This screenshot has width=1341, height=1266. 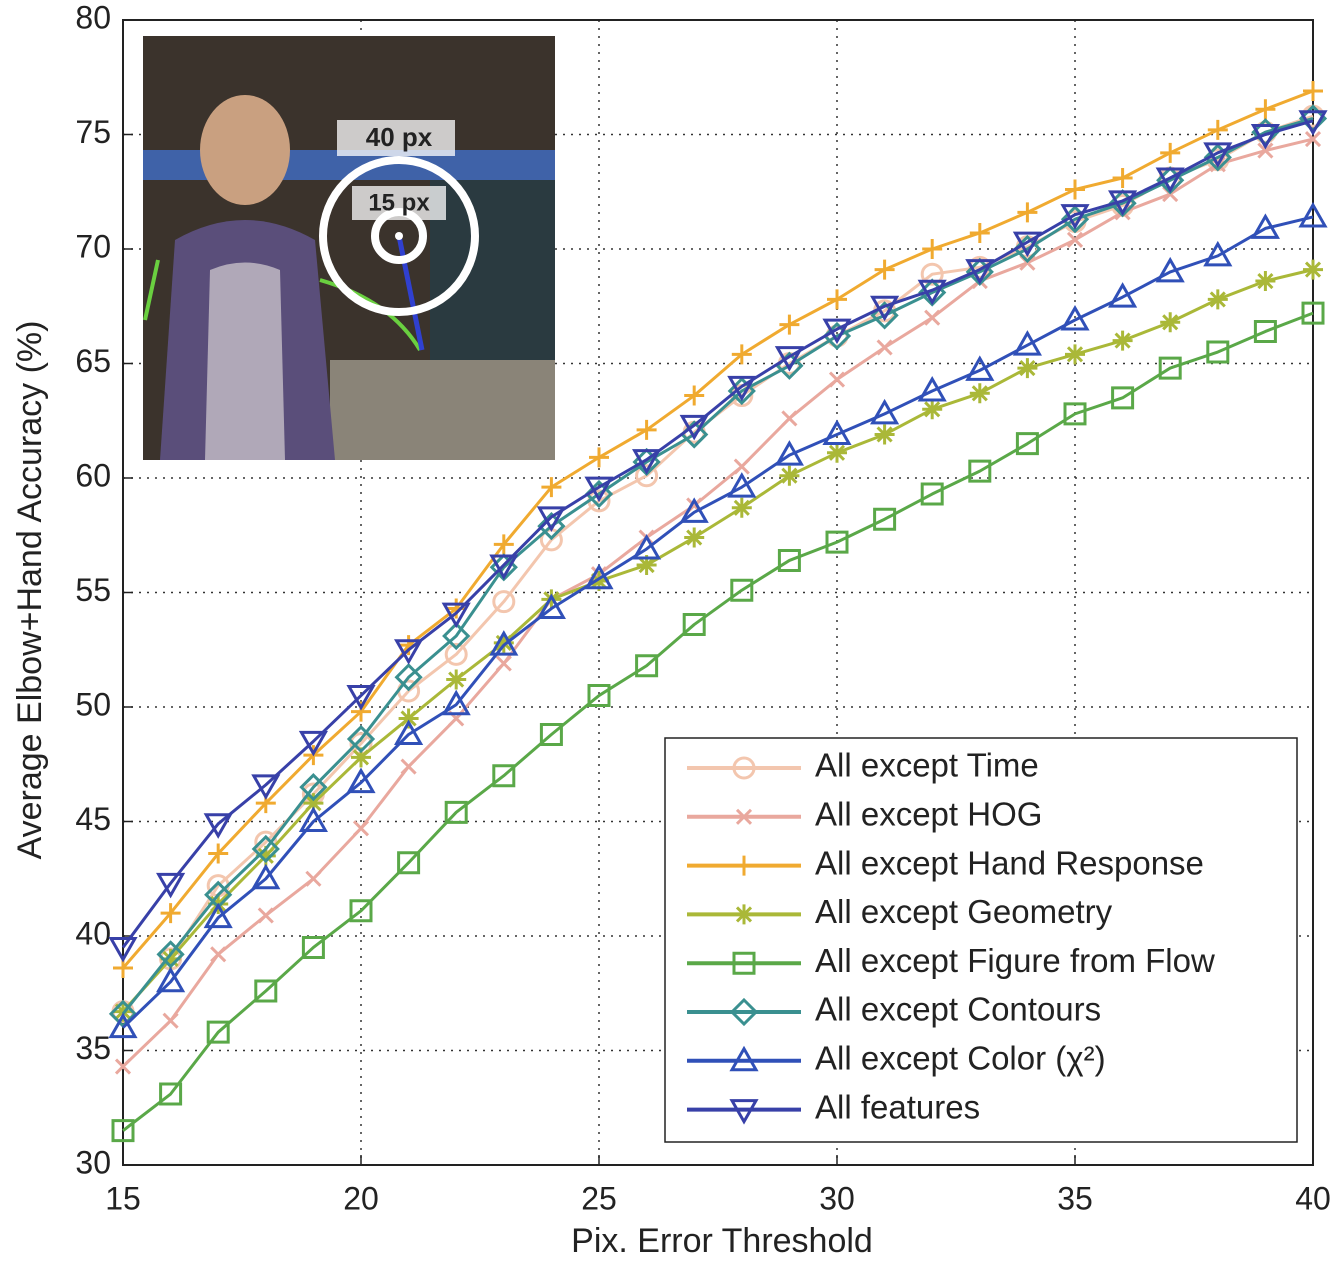 I want to click on legend-label: All except Time, so click(x=927, y=765).